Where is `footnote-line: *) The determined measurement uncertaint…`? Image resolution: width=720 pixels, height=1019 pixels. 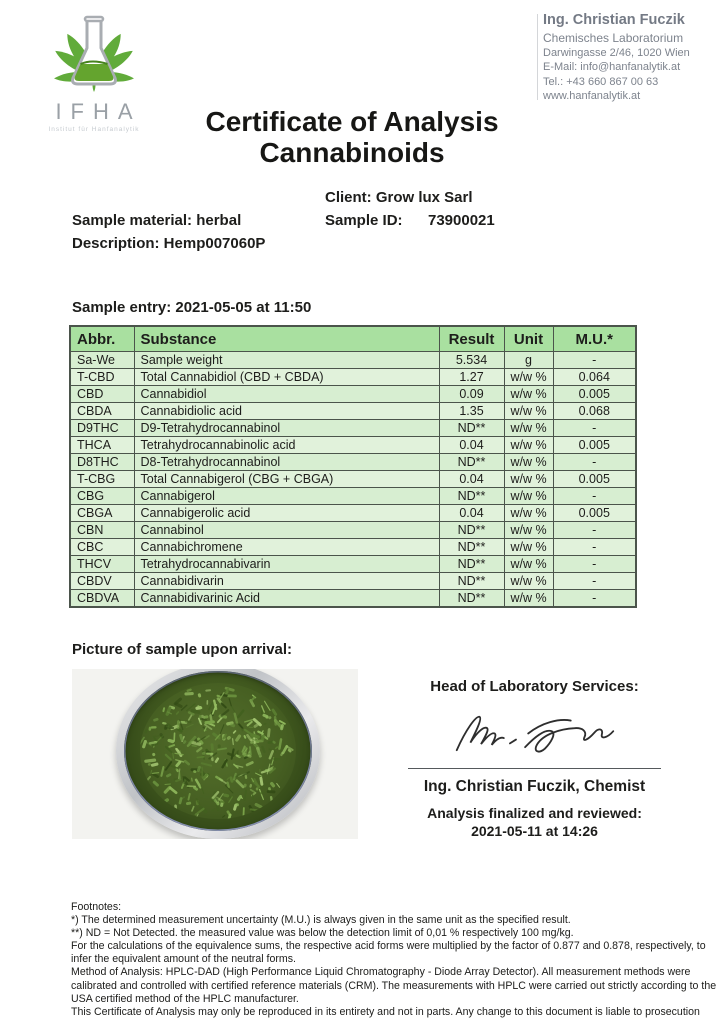
footnote-line: *) The determined measurement uncertaint… is located at coordinates (321, 920).